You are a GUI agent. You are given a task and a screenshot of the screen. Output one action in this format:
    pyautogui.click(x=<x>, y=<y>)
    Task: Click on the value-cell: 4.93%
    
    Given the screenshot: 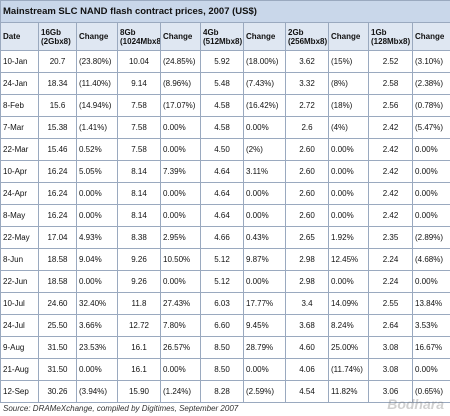 What is the action you would take?
    pyautogui.click(x=97, y=237)
    